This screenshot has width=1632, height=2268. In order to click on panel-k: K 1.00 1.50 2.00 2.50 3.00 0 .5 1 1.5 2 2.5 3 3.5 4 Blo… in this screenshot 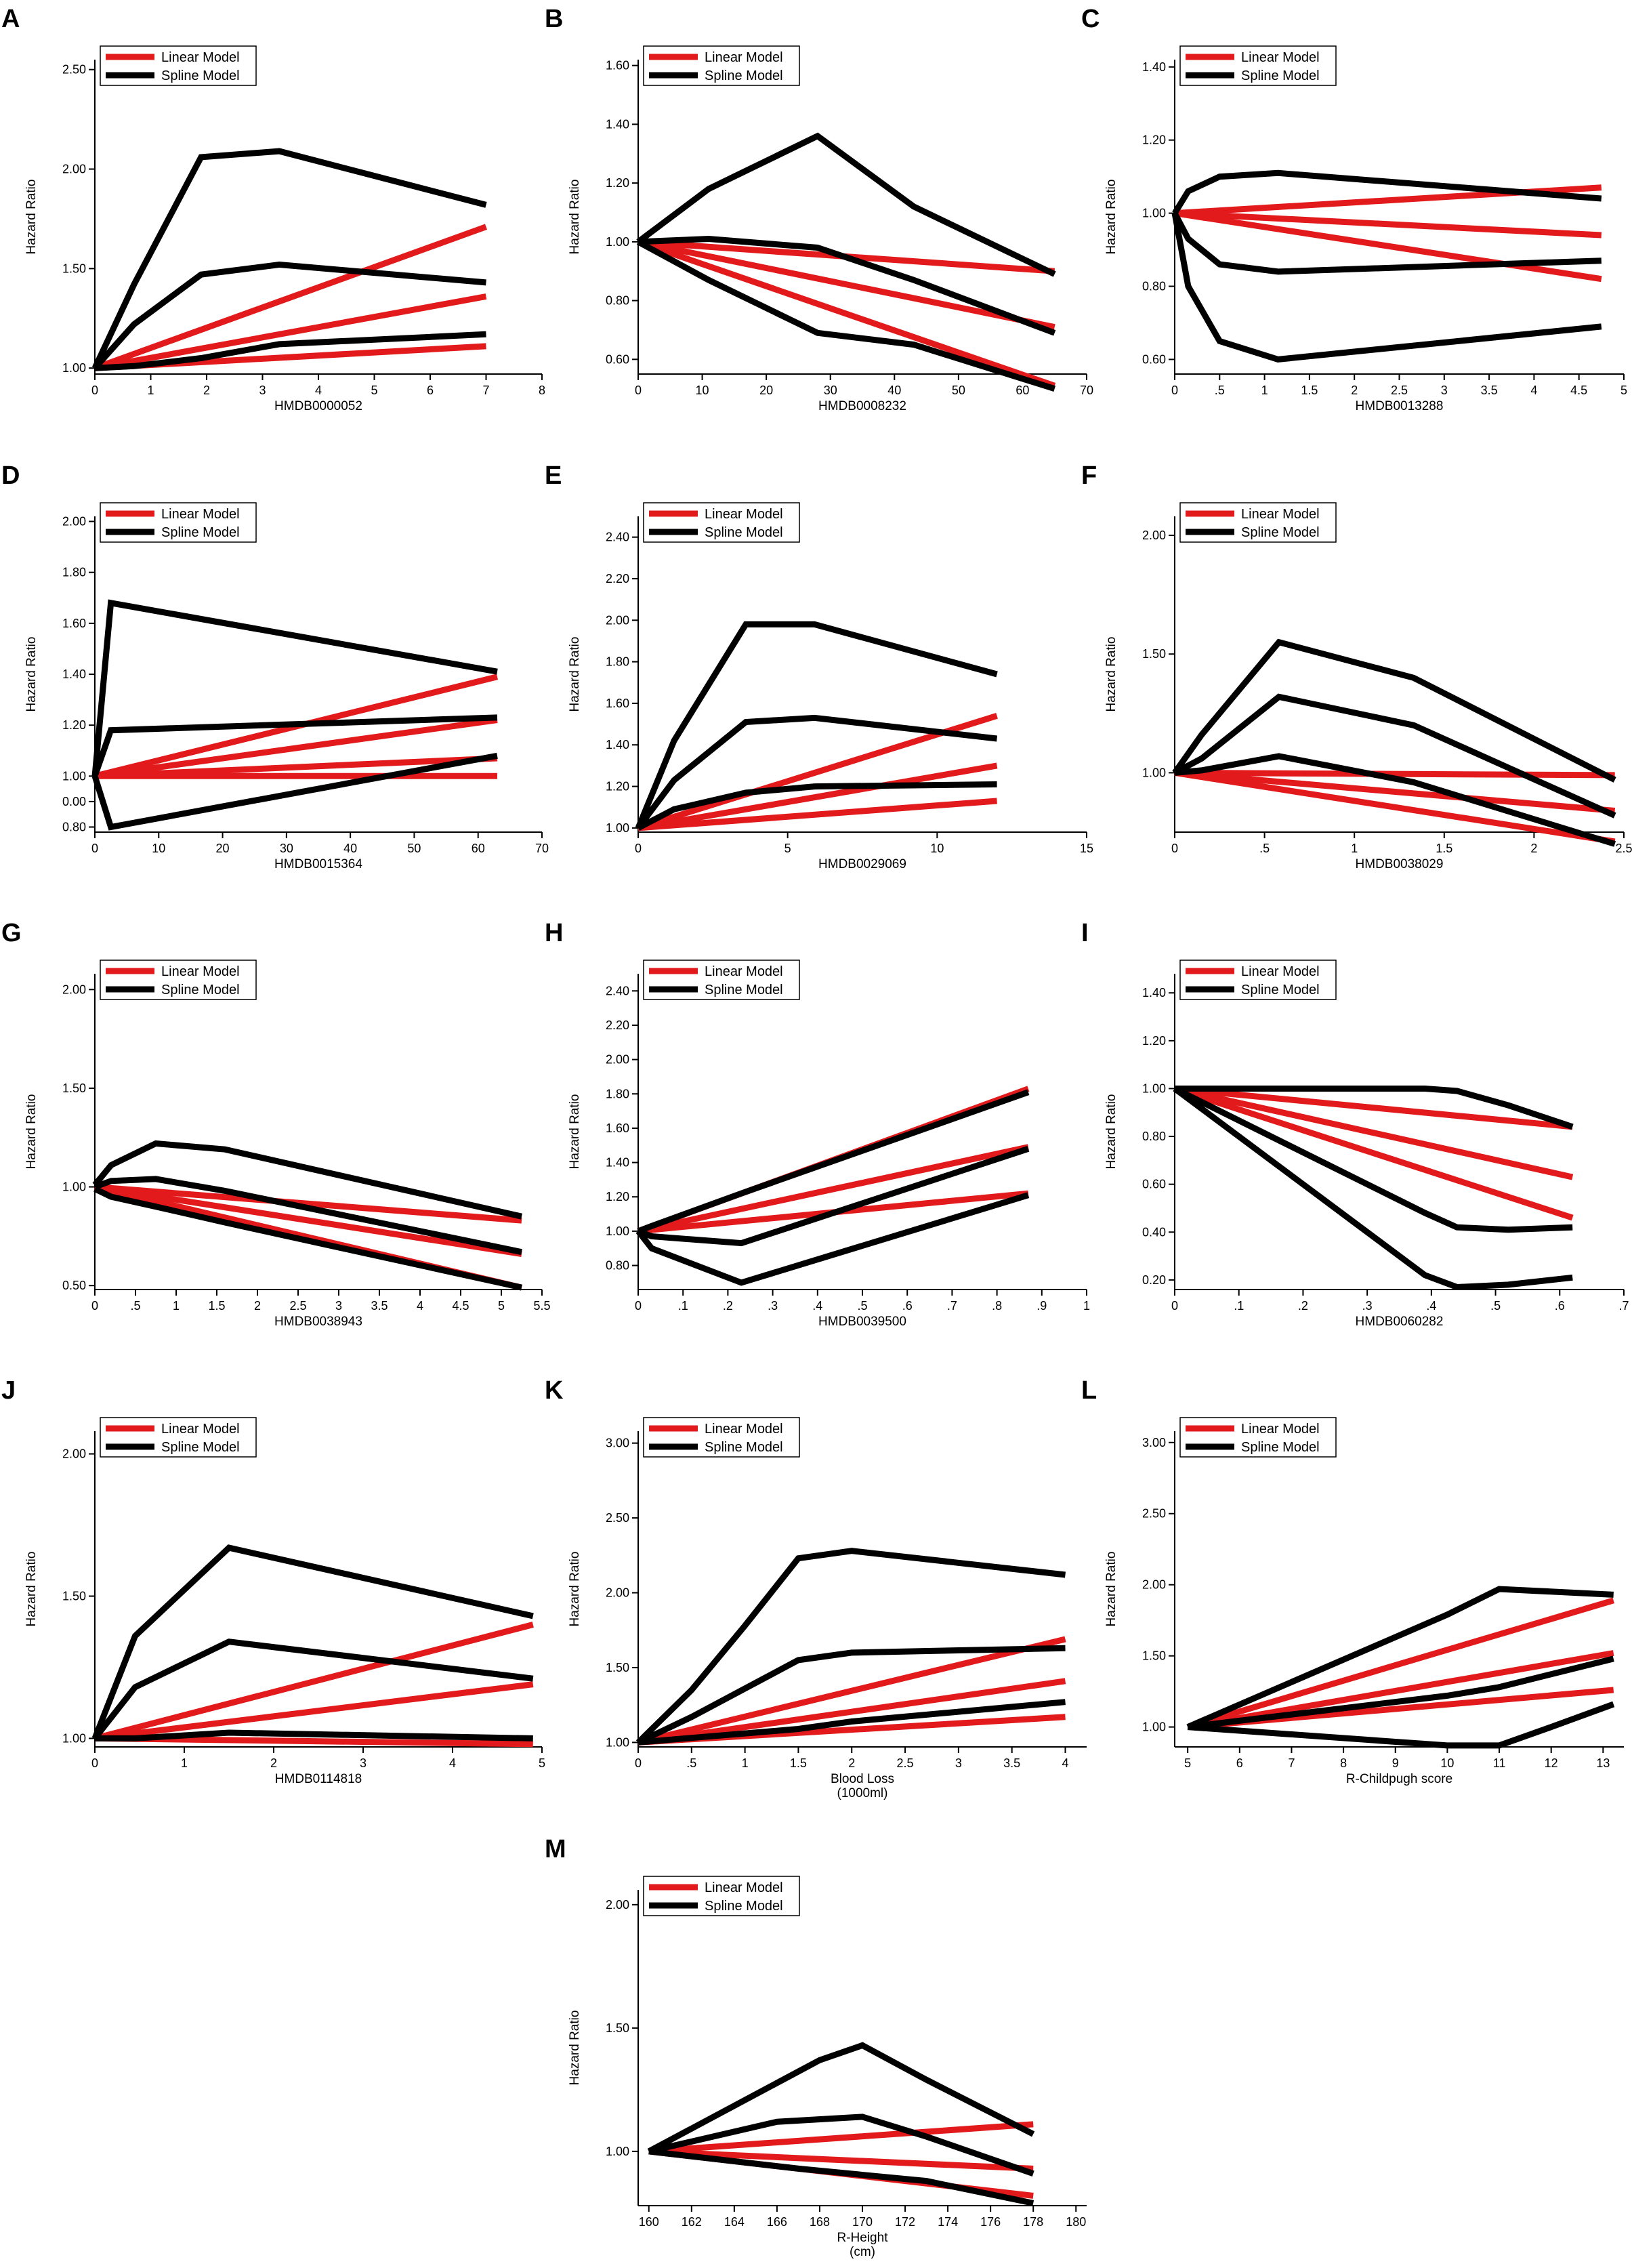, I will do `click(816, 1588)`.